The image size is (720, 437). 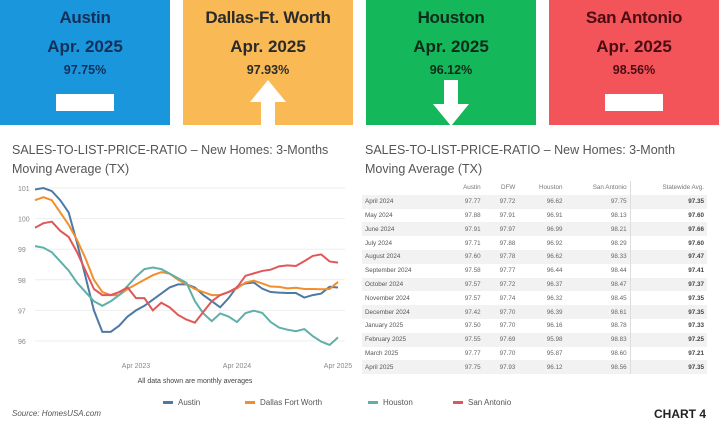 What do you see at coordinates (507, 367) in the screenshot?
I see `table-cell: 97.93` at bounding box center [507, 367].